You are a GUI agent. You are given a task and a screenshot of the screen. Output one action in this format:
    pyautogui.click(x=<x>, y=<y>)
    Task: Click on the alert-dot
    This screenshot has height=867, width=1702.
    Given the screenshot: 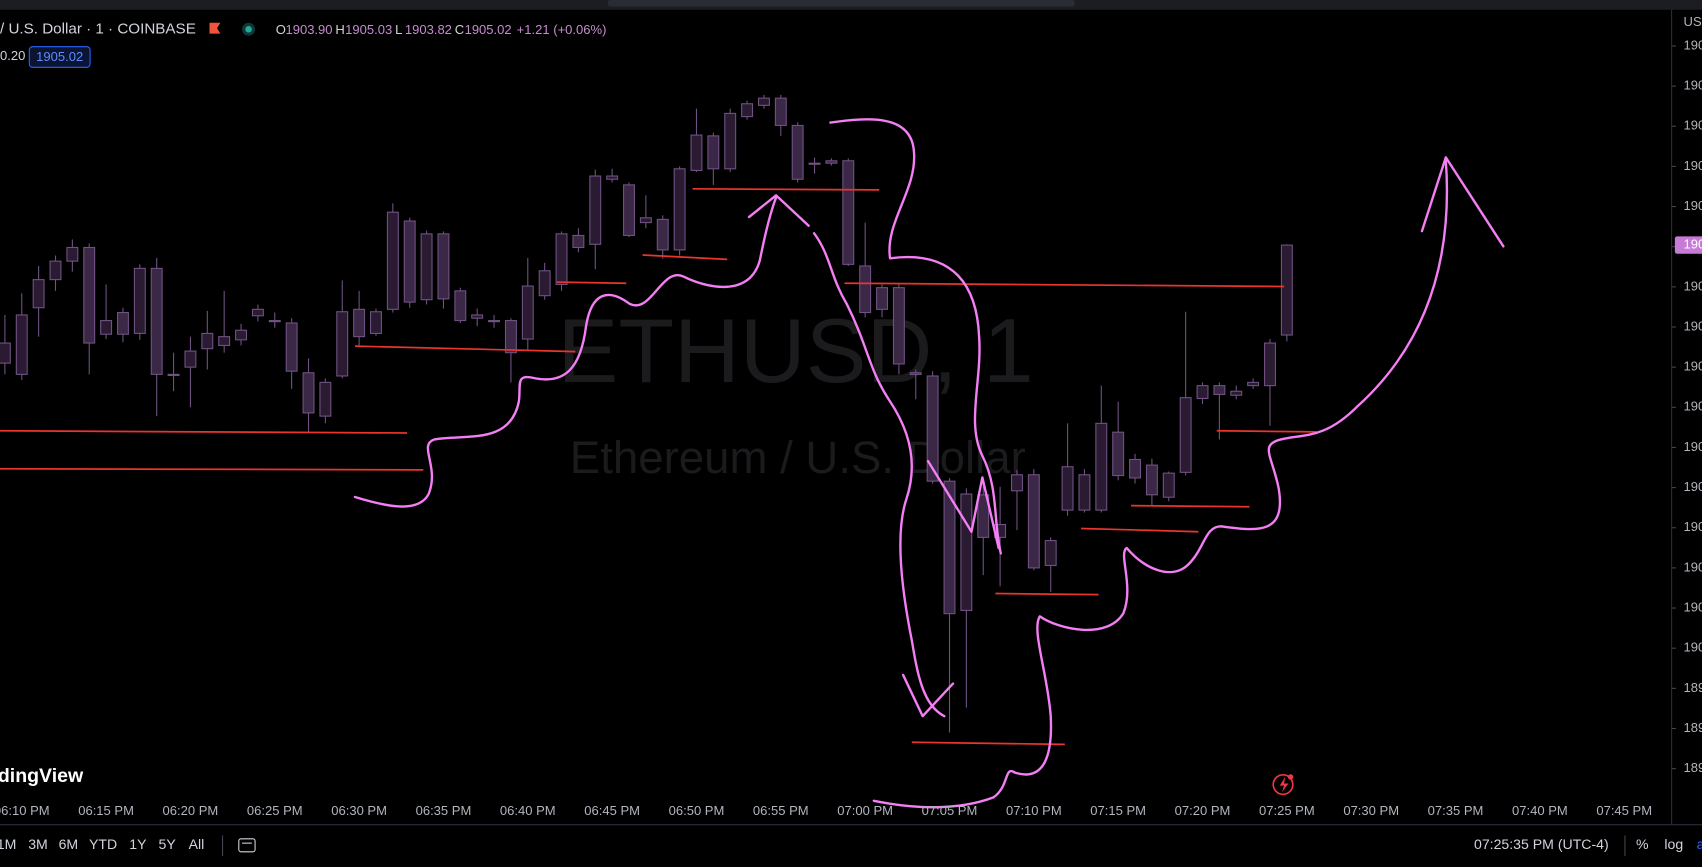 What is the action you would take?
    pyautogui.click(x=1290, y=777)
    